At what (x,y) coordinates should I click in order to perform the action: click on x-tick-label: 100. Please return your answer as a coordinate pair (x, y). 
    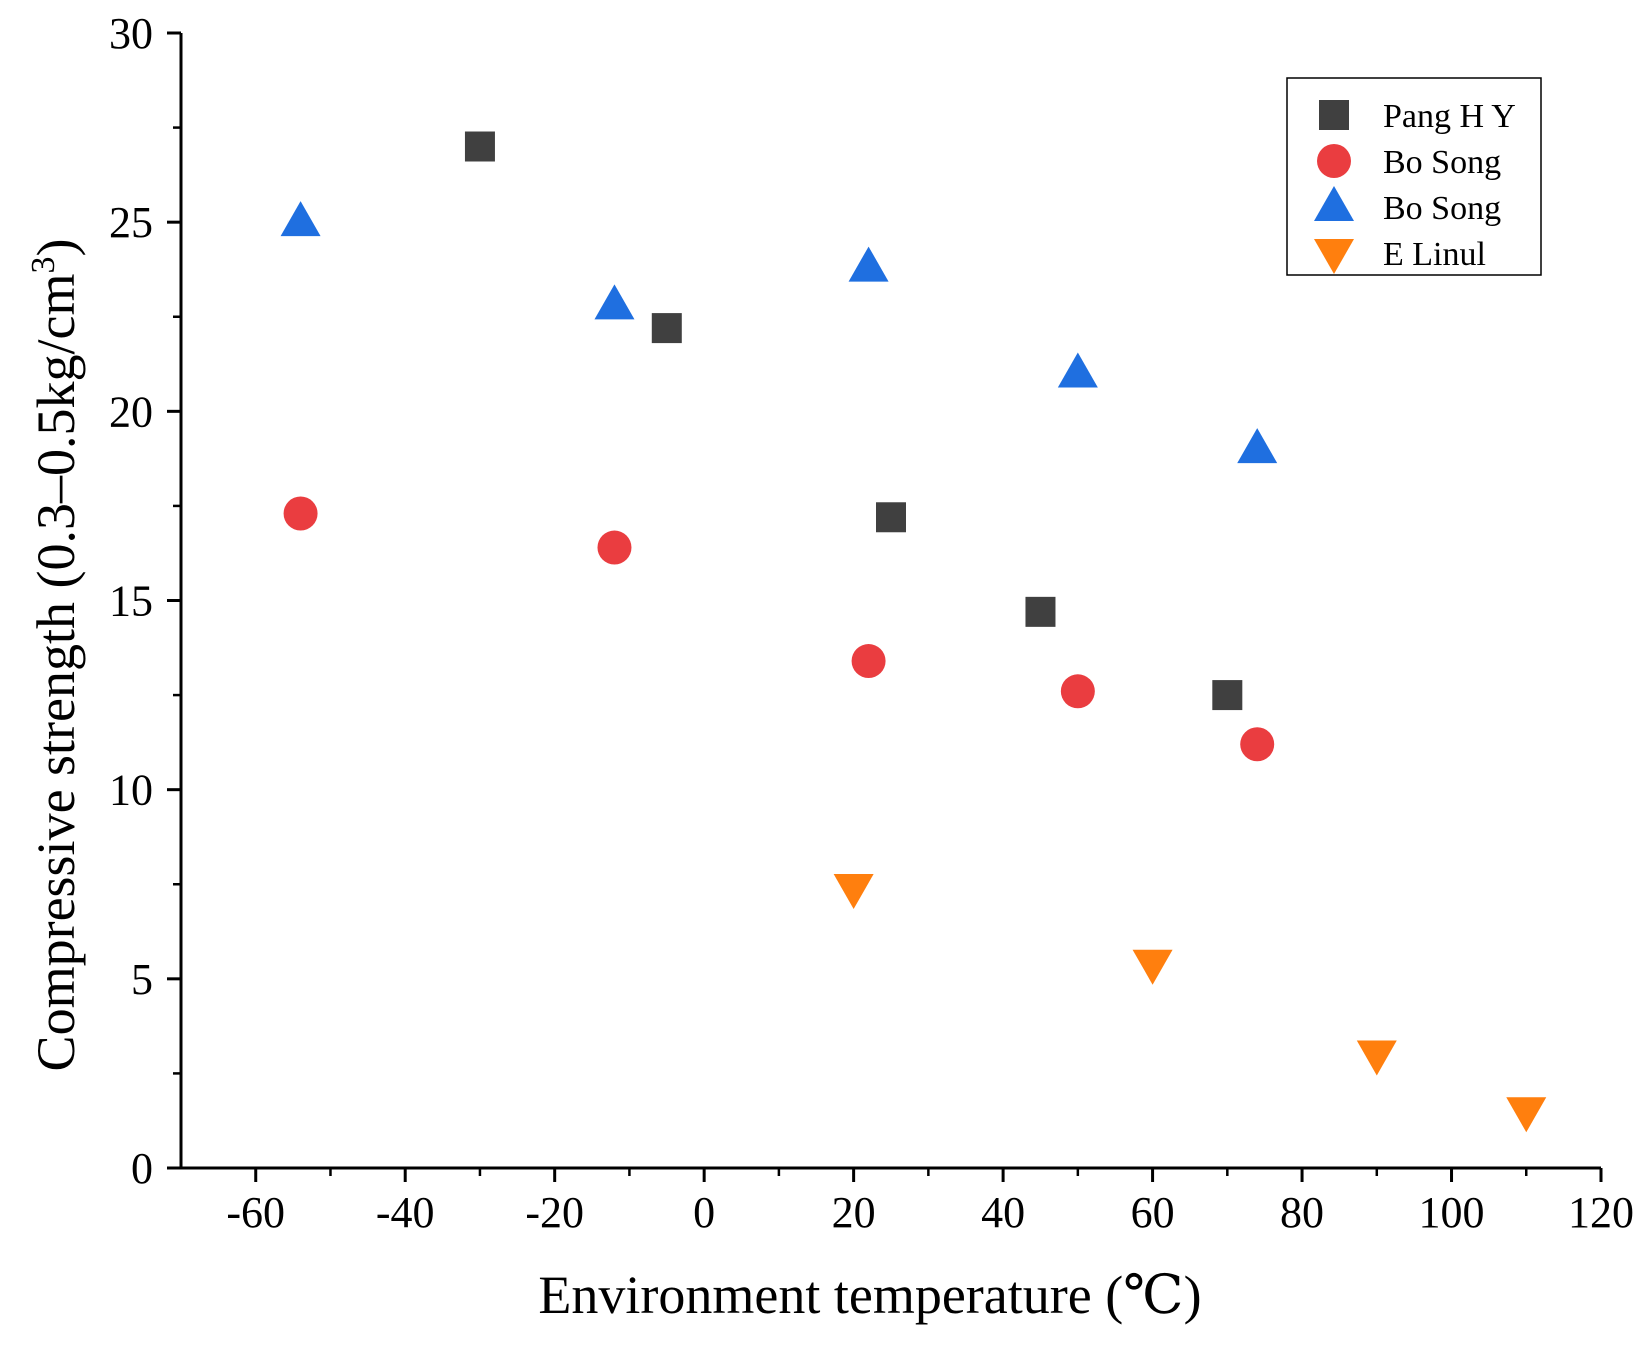
    Looking at the image, I should click on (1452, 1212).